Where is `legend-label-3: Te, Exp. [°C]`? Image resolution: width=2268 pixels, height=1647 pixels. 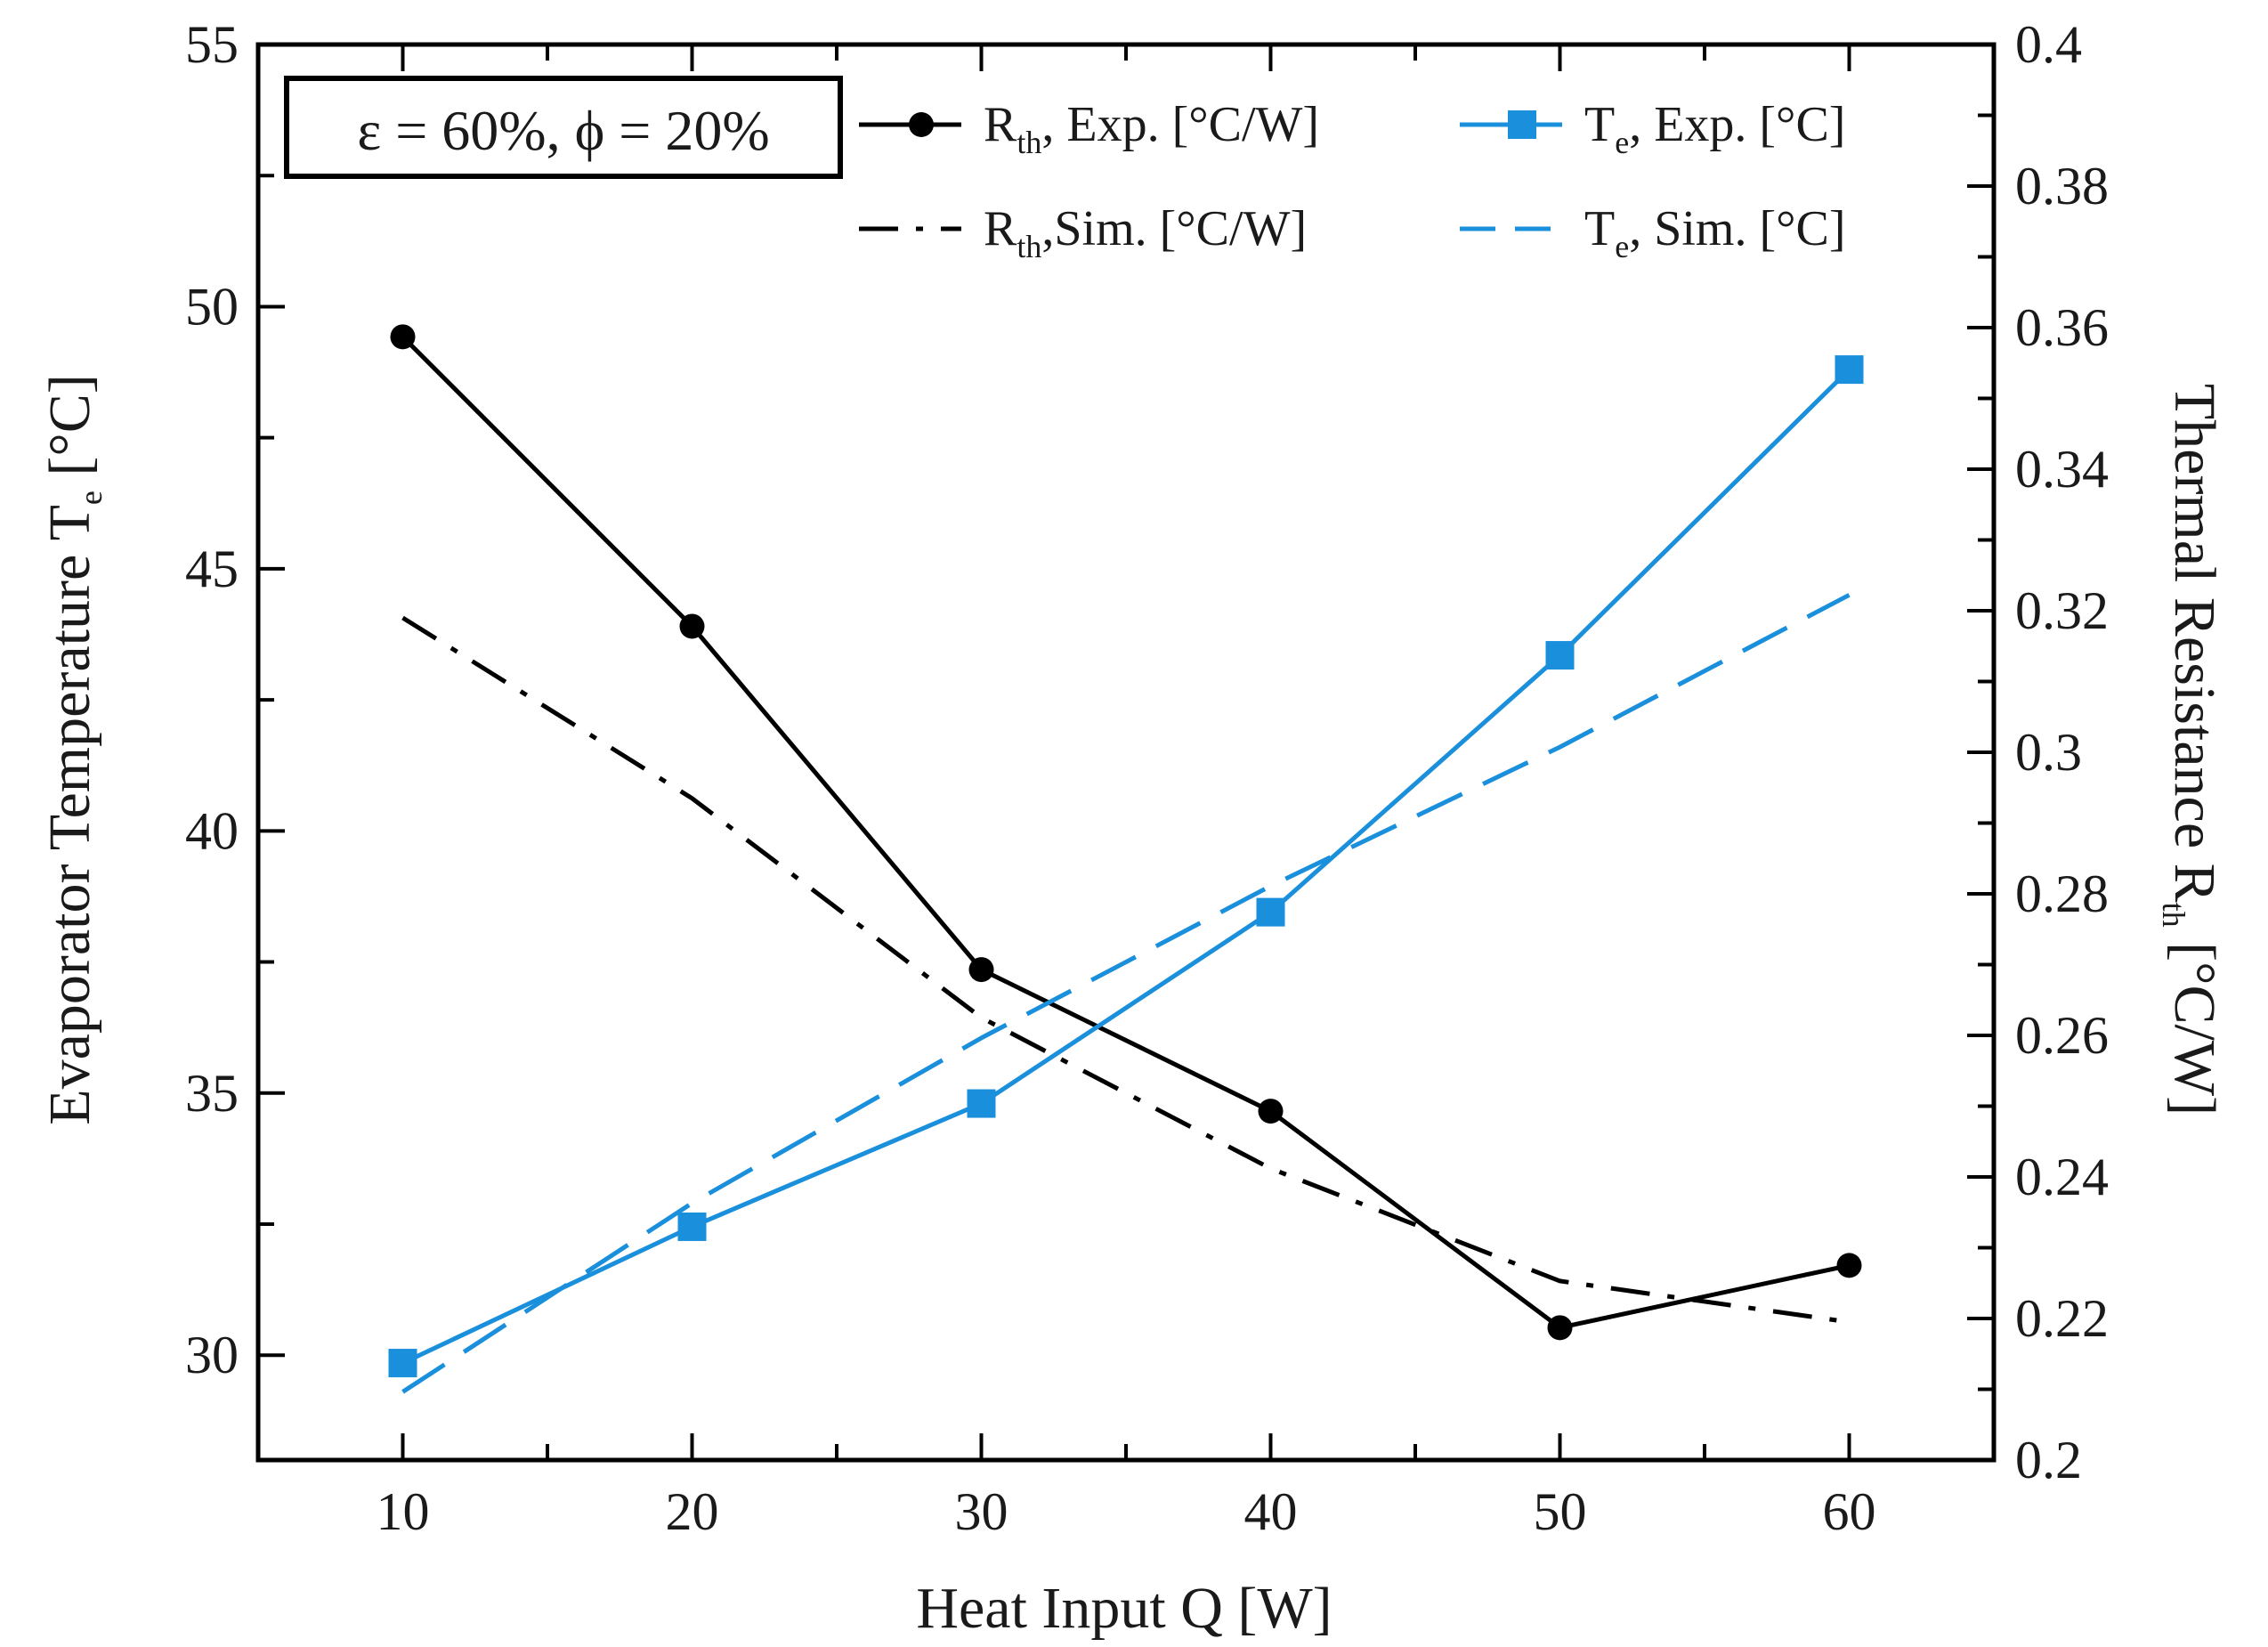
legend-label-3: Te, Exp. [°C] is located at coordinates (1714, 128).